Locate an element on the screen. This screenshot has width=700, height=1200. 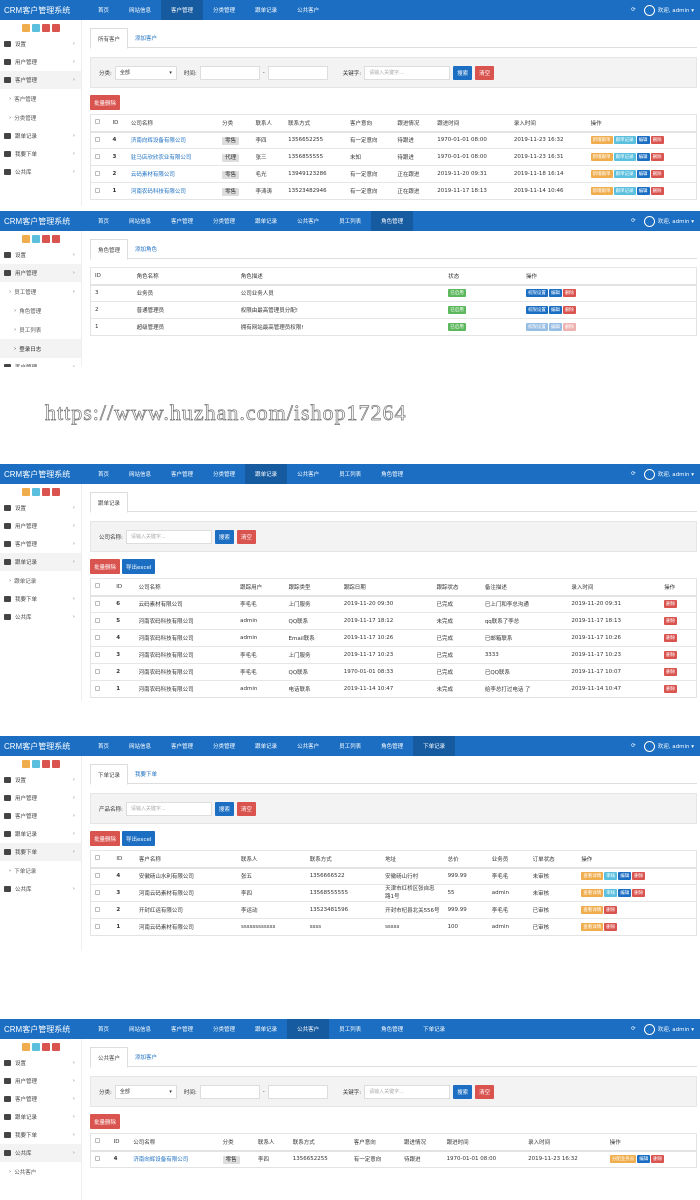
select-all-checkbox is located at coordinates (97, 122).